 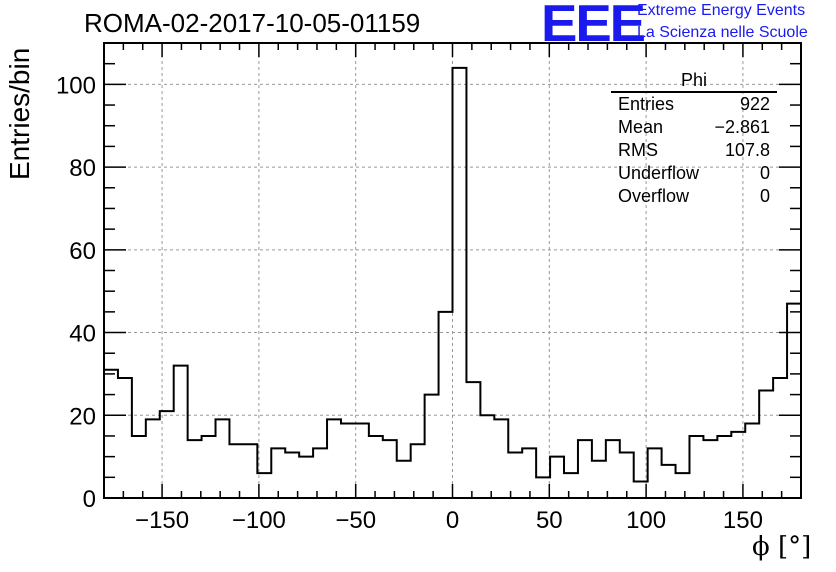 What do you see at coordinates (747, 150) in the screenshot?
I see `stats-value: 107.8` at bounding box center [747, 150].